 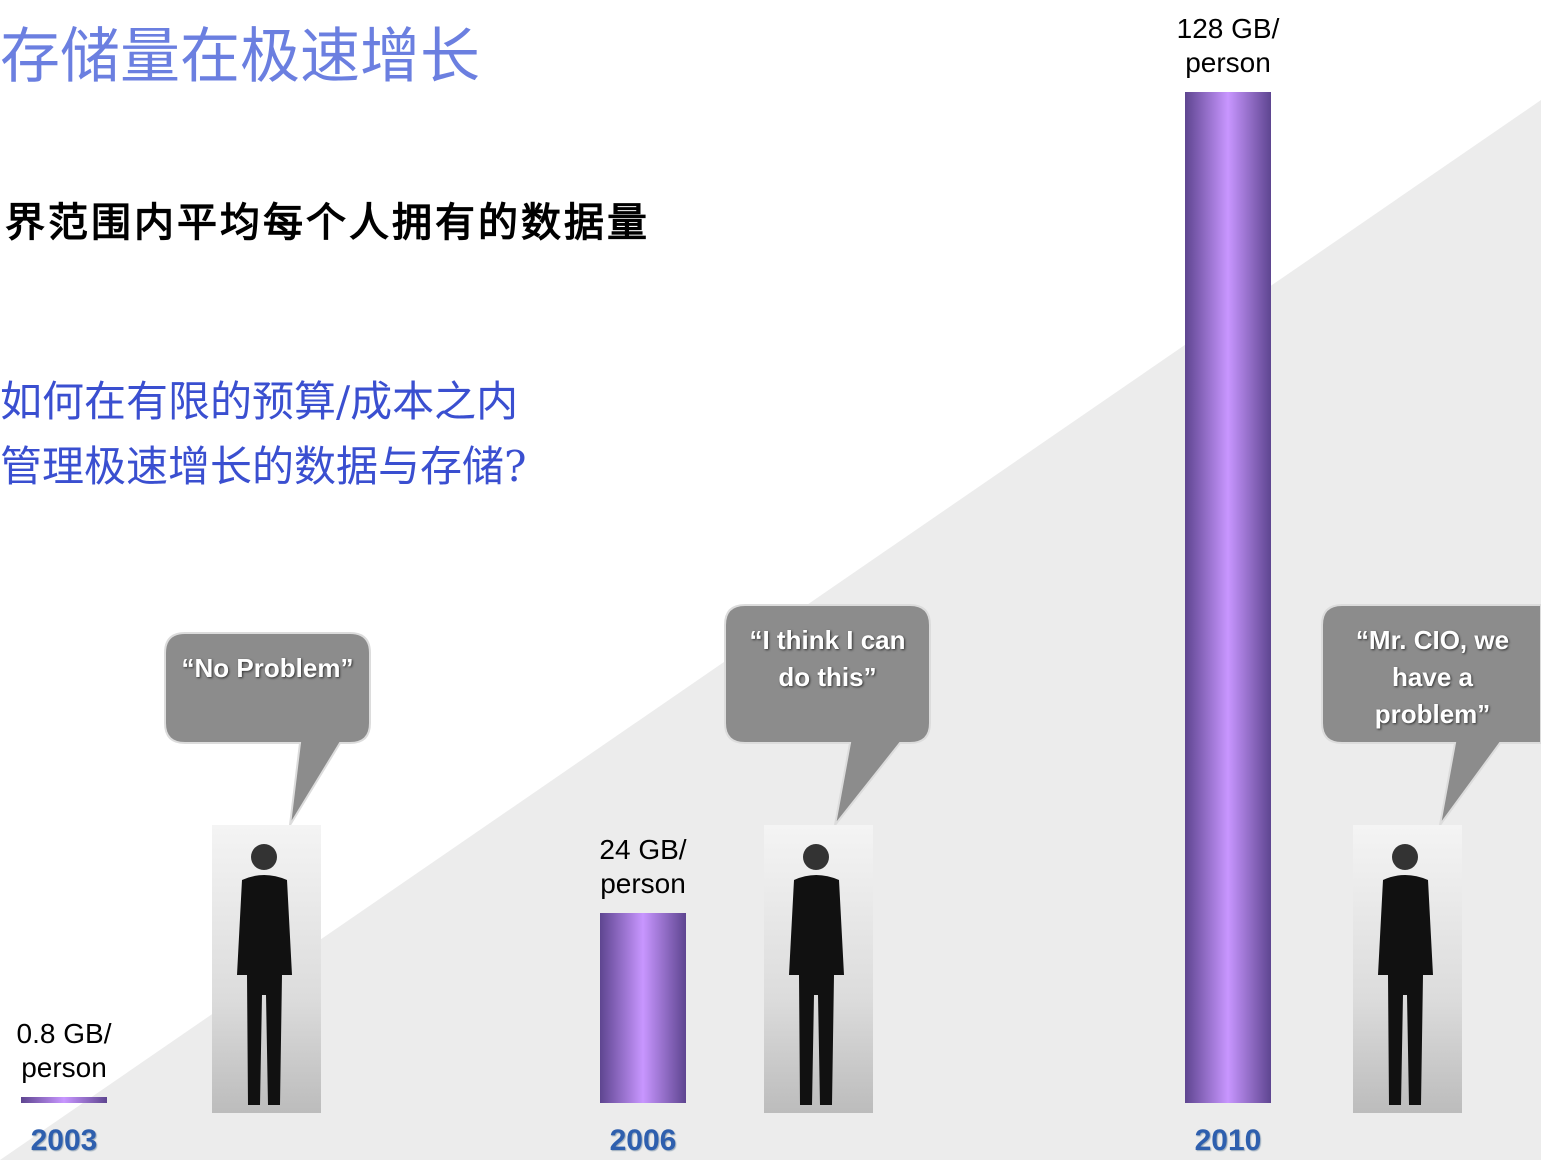 I want to click on subtitle: 界范围内平均每个人拥有的数据量, so click(x=327, y=223).